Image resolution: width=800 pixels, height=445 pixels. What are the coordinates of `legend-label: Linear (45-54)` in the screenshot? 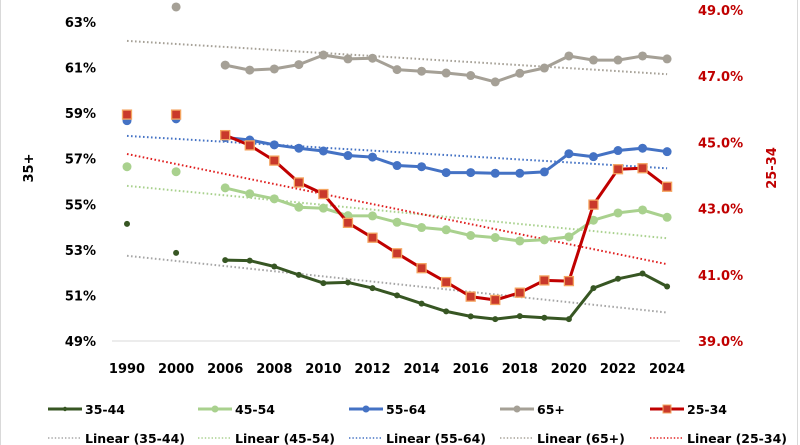 It's located at (285, 438).